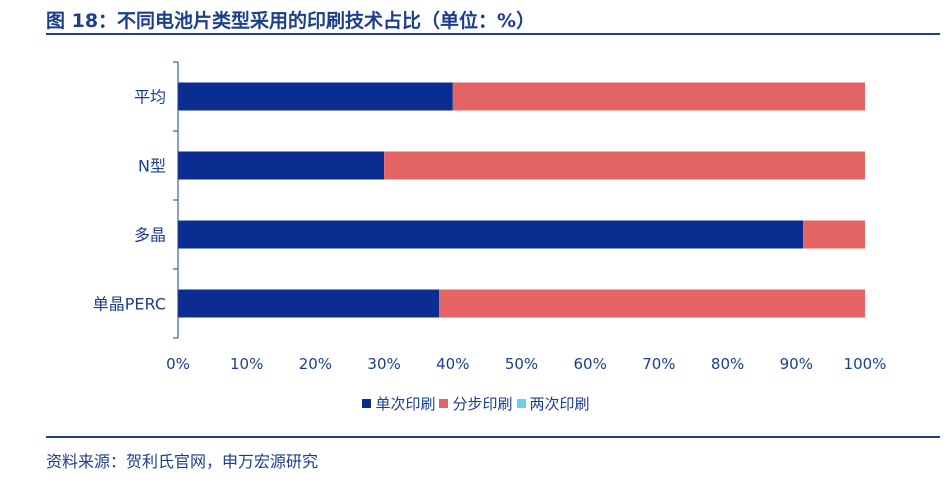 This screenshot has width=952, height=498. Describe the element at coordinates (452, 364) in the screenshot. I see `x-tick-label: 40%` at that location.